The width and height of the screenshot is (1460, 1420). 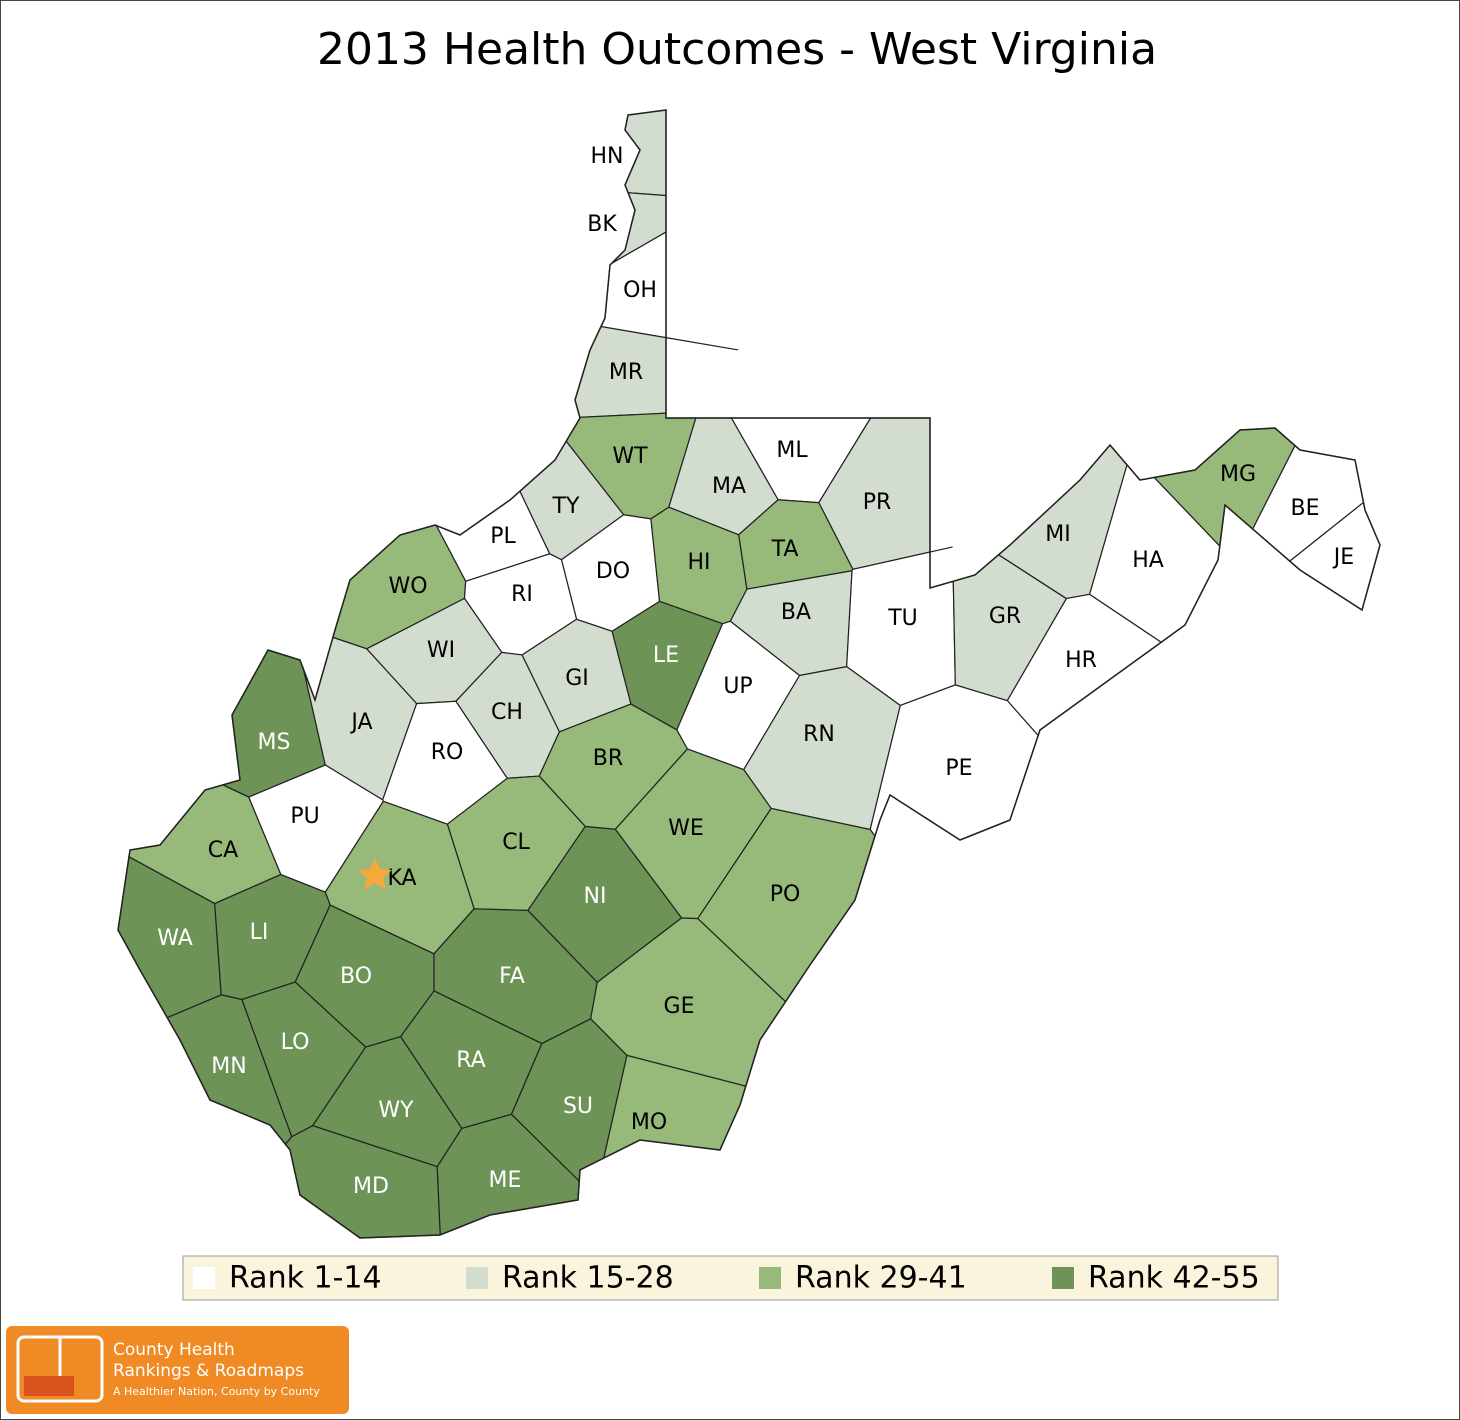 What do you see at coordinates (608, 758) in the screenshot?
I see `county-label: BR` at bounding box center [608, 758].